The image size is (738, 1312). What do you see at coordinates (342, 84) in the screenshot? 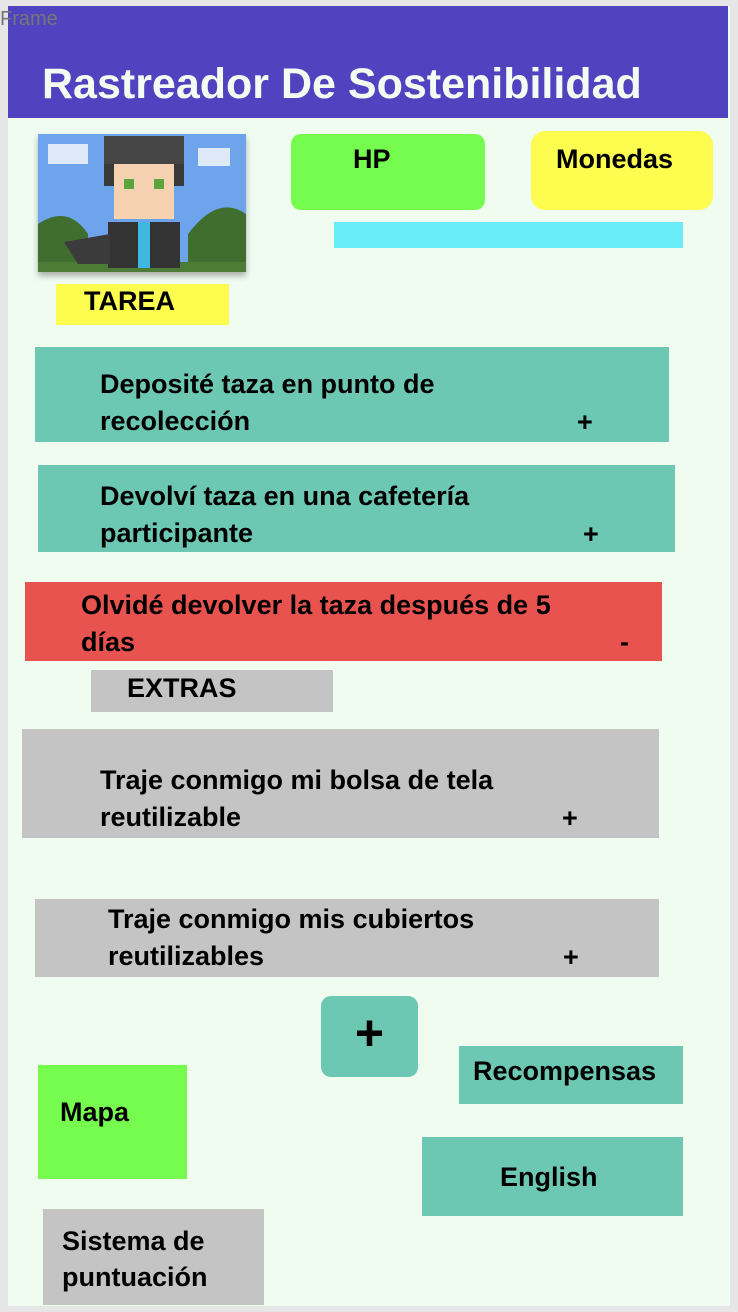
I see `page-title: Rastreador De Sostenibilidad` at bounding box center [342, 84].